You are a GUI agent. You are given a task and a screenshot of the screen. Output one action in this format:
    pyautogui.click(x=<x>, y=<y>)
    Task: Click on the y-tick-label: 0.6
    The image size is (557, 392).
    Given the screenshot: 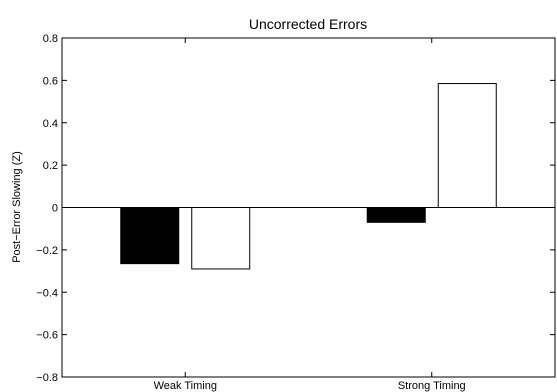 What is the action you would take?
    pyautogui.click(x=50, y=81)
    